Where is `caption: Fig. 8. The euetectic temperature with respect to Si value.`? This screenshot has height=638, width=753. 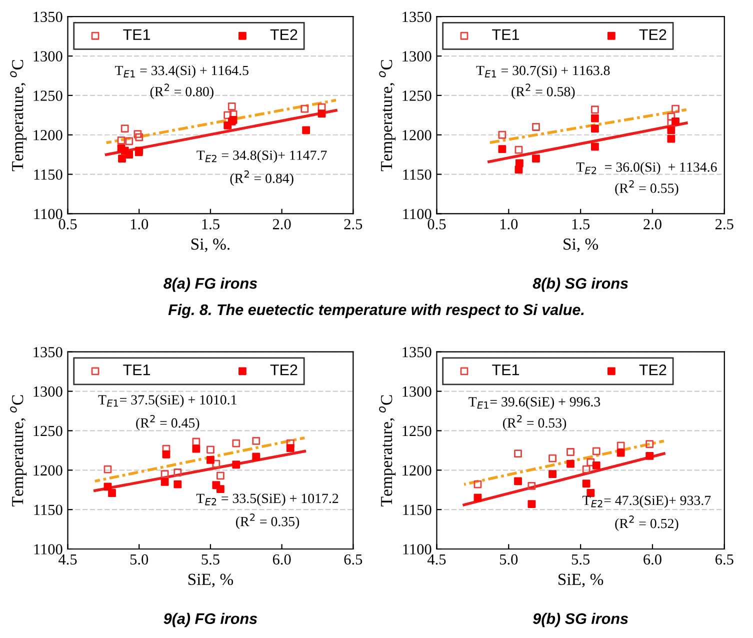 caption: Fig. 8. The euetectic temperature with respect to Si value. is located at coordinates (376, 311).